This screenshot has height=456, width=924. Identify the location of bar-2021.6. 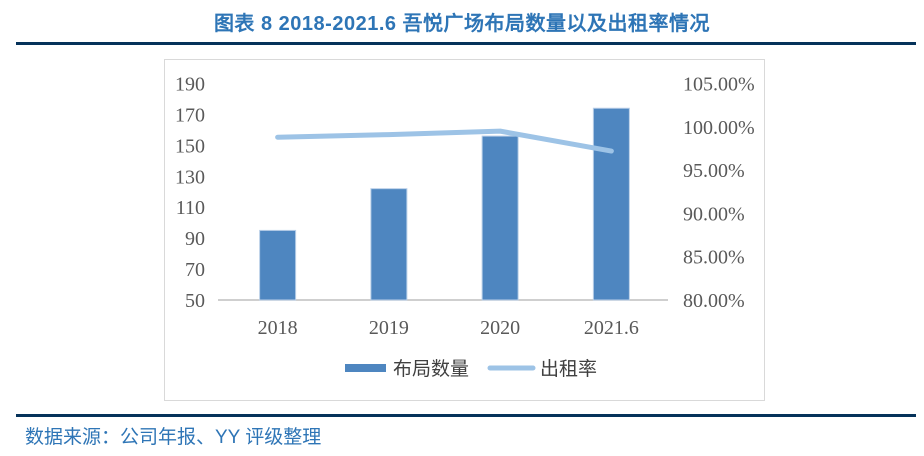
(611, 204).